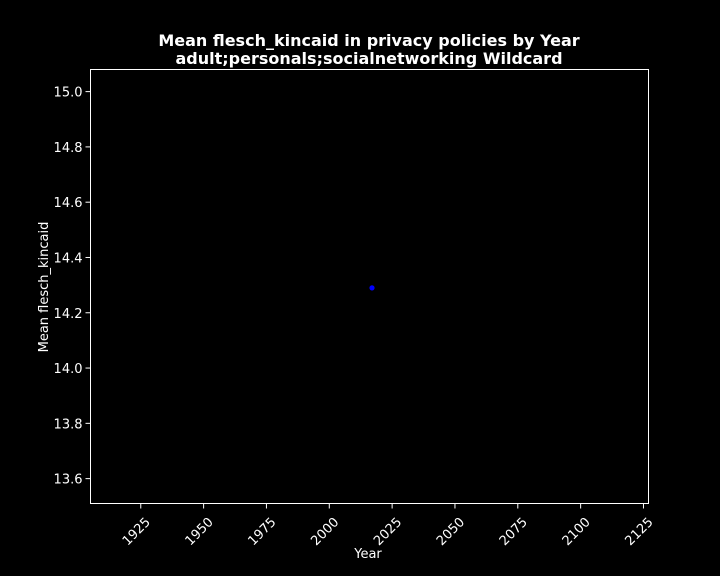  What do you see at coordinates (68, 369) in the screenshot?
I see `y-tick-label: 14.0` at bounding box center [68, 369].